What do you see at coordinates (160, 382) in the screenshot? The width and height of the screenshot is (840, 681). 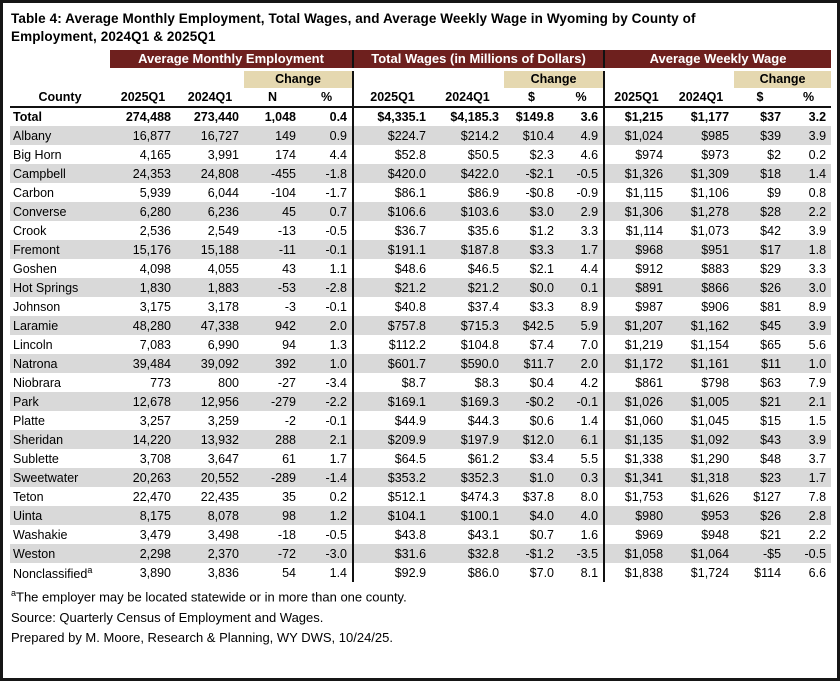 I see `value-cell: 773` at bounding box center [160, 382].